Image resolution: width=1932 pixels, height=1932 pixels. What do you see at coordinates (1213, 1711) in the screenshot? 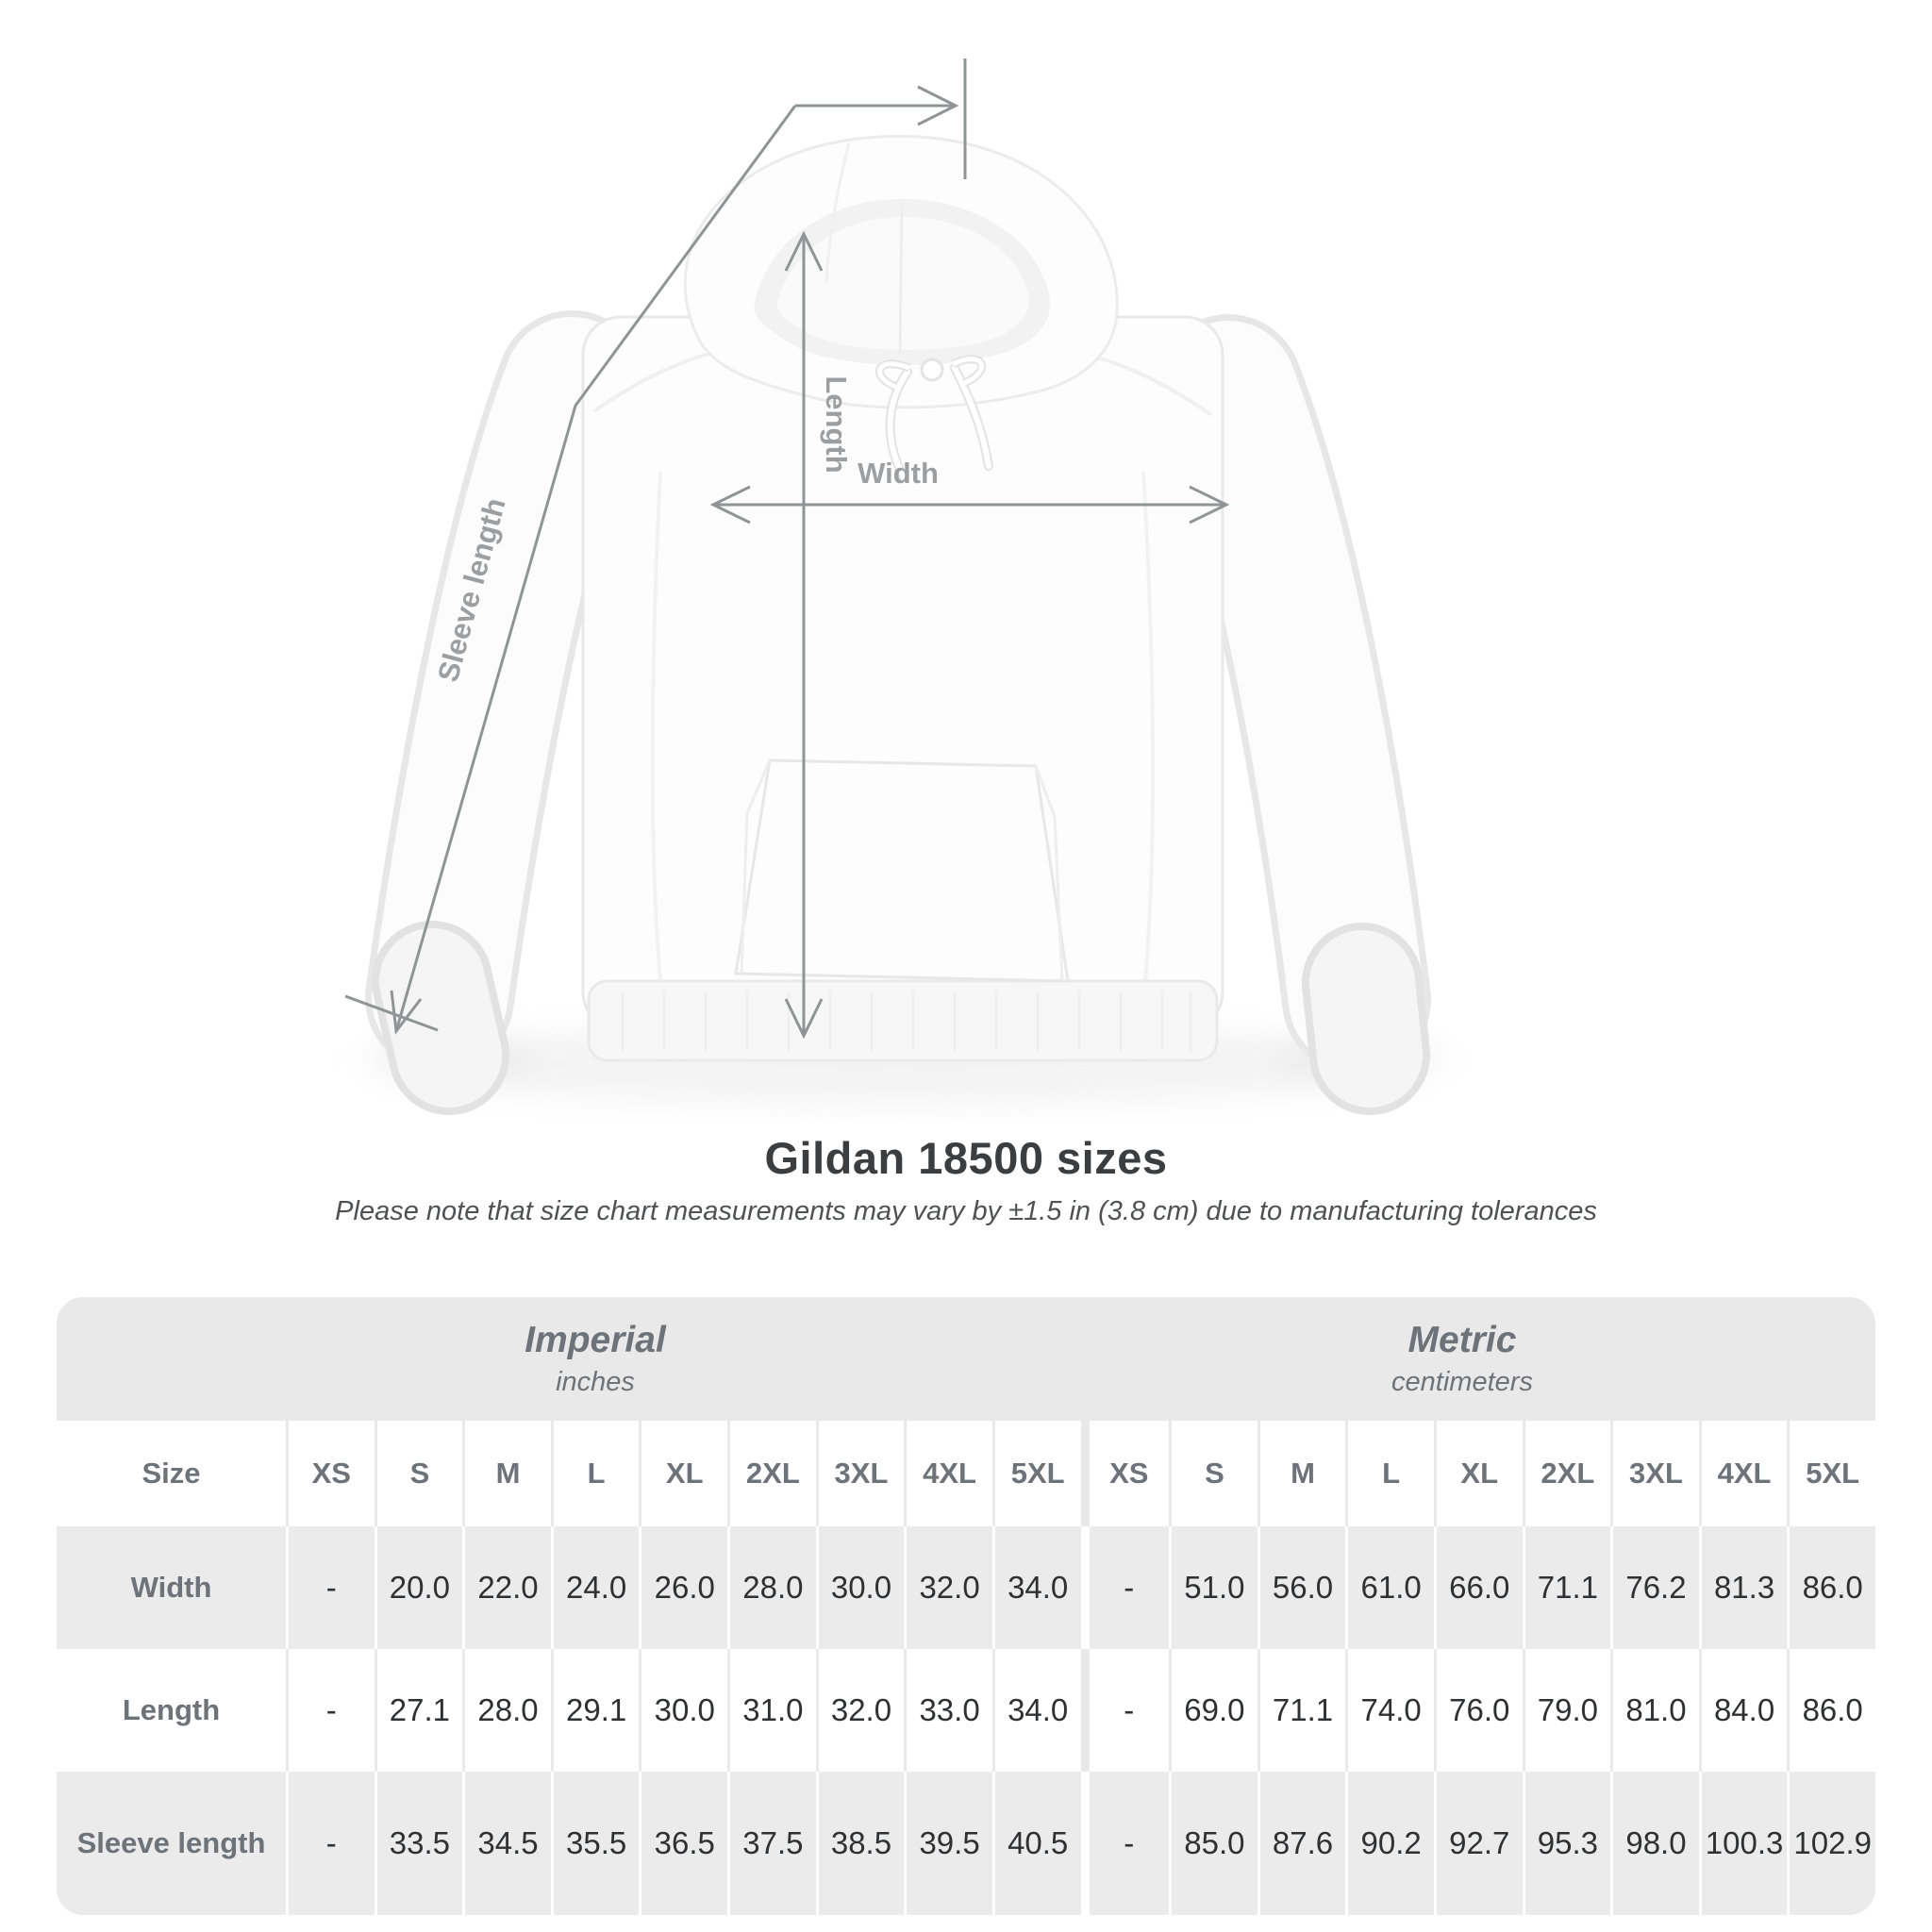
I see `table-cell: 69.0` at bounding box center [1213, 1711].